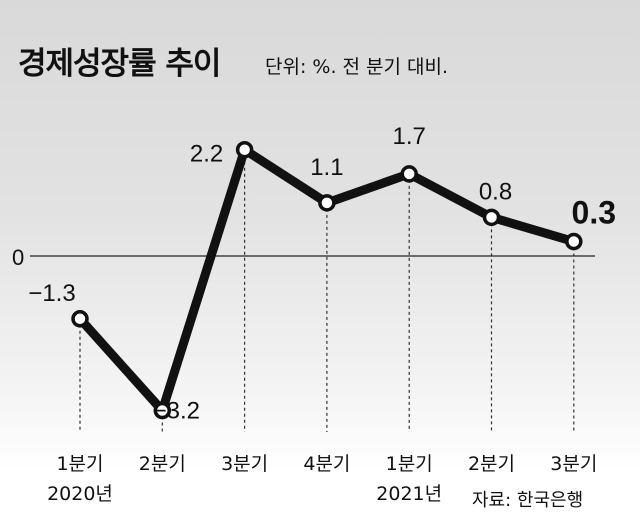 The width and height of the screenshot is (640, 522). I want to click on data-label: 1.1, so click(326, 167).